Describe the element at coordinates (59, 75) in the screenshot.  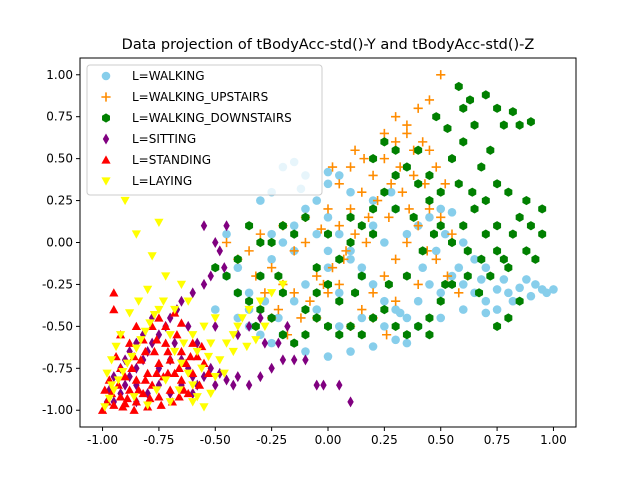
I see `y-tick-label: 1.00` at that location.